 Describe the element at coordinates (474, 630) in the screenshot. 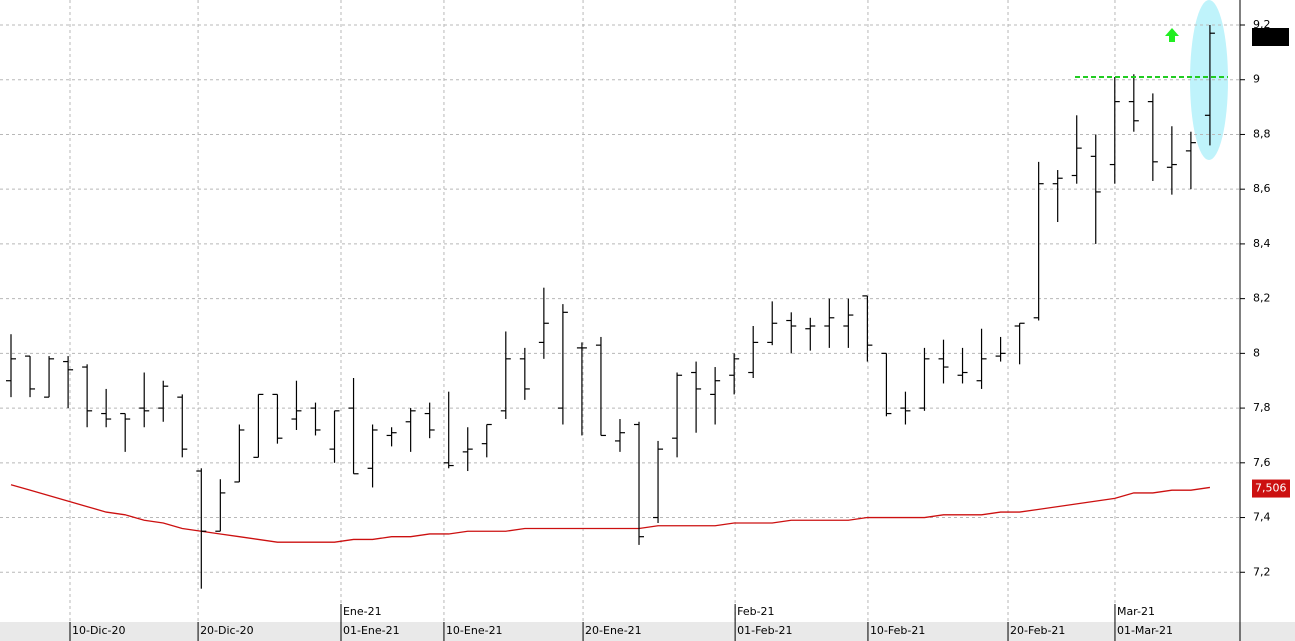

I see `x-tick-label: 10-Ene-21` at that location.